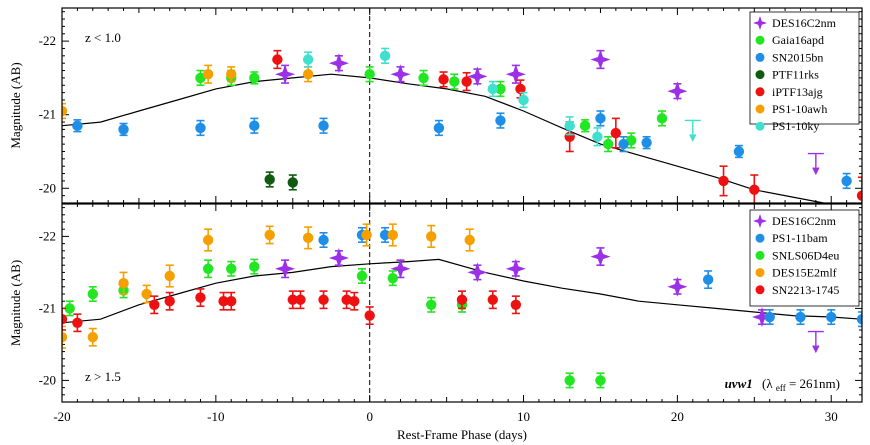  I want to click on redshift-annotation: z < 1.0, so click(103, 37).